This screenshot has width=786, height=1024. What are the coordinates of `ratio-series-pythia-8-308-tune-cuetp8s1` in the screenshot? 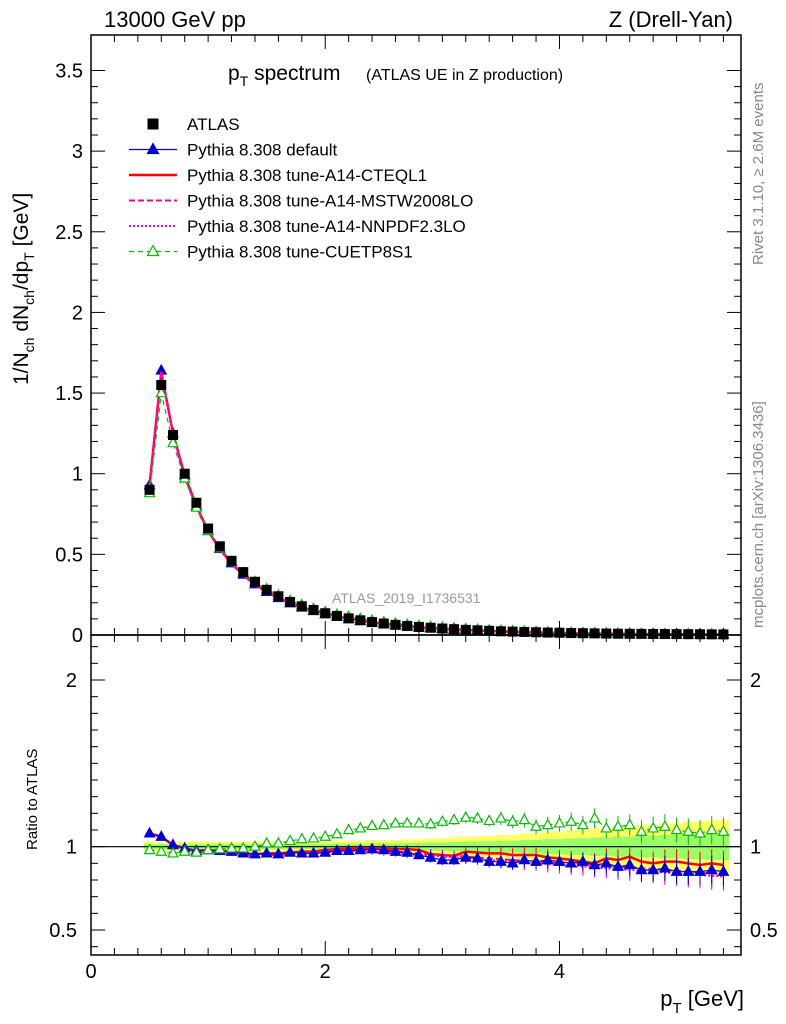 It's located at (436, 833).